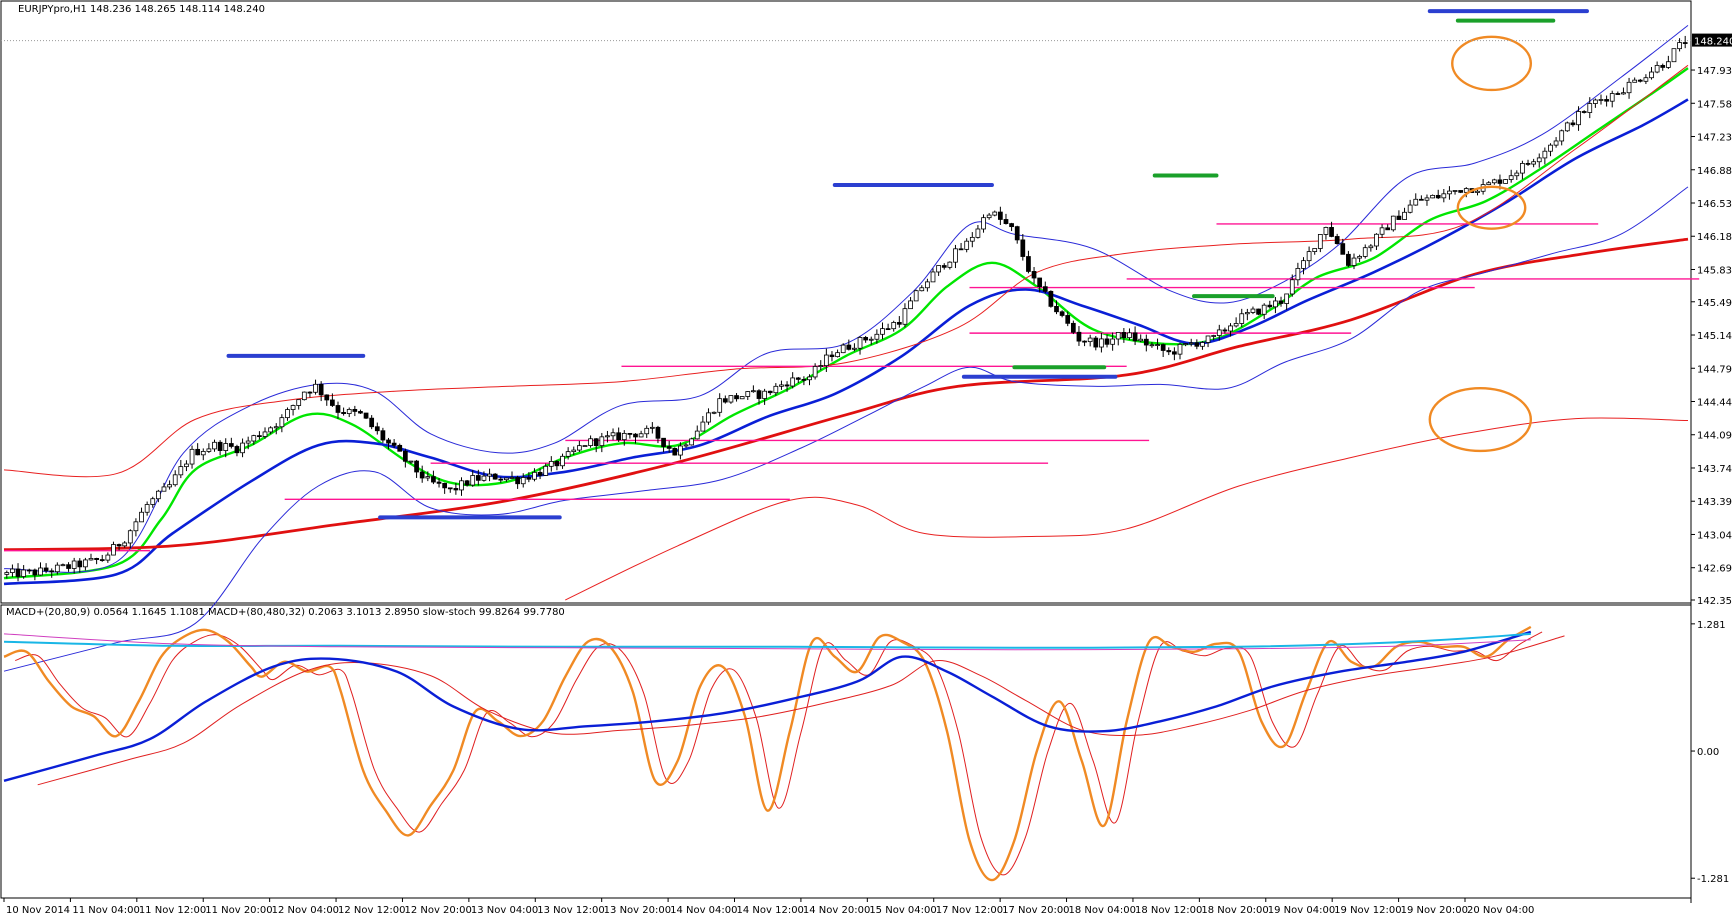  What do you see at coordinates (1434, 910) in the screenshot?
I see `time-tick-label: 19 Nov 20:00` at bounding box center [1434, 910].